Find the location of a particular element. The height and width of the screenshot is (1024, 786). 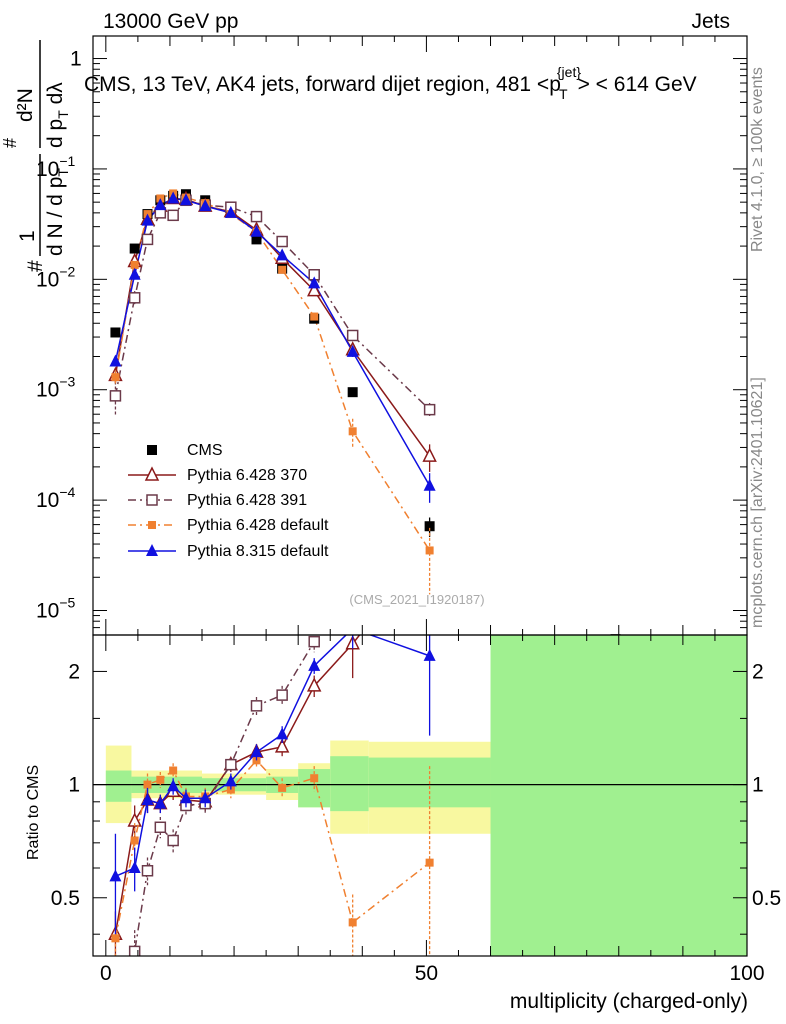

x-tick-label: 50 is located at coordinates (426, 973).